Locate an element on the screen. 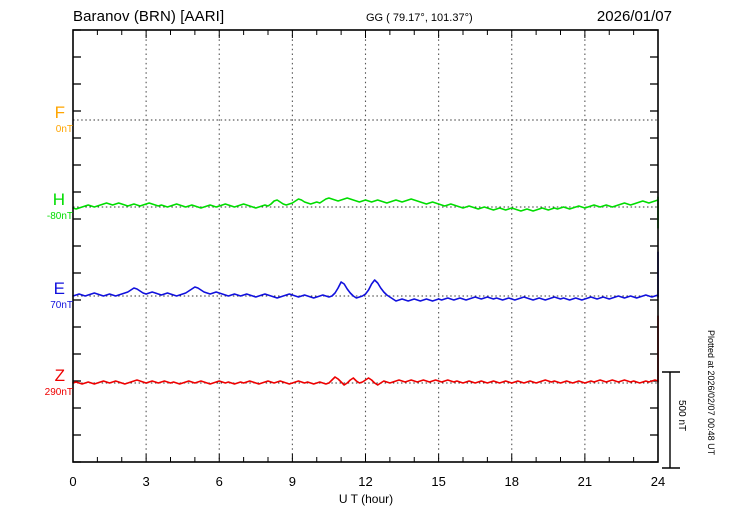 The image size is (730, 520). observation-date: 2026/01/07 is located at coordinates (634, 16).